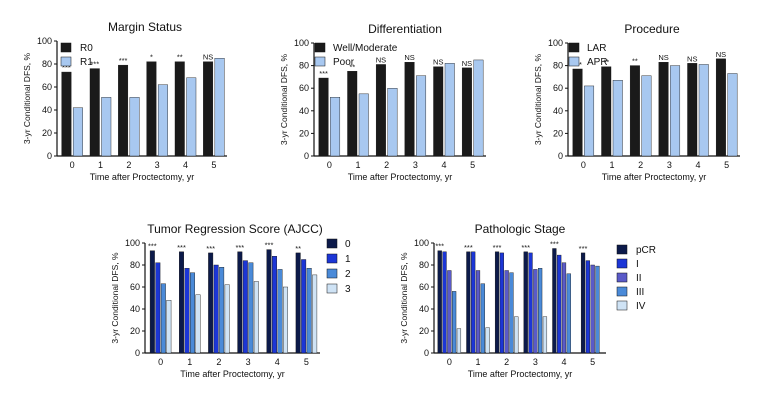 Image resolution: width=780 pixels, height=404 pixels. Describe the element at coordinates (348, 274) in the screenshot. I see `legend-label: 2` at that location.